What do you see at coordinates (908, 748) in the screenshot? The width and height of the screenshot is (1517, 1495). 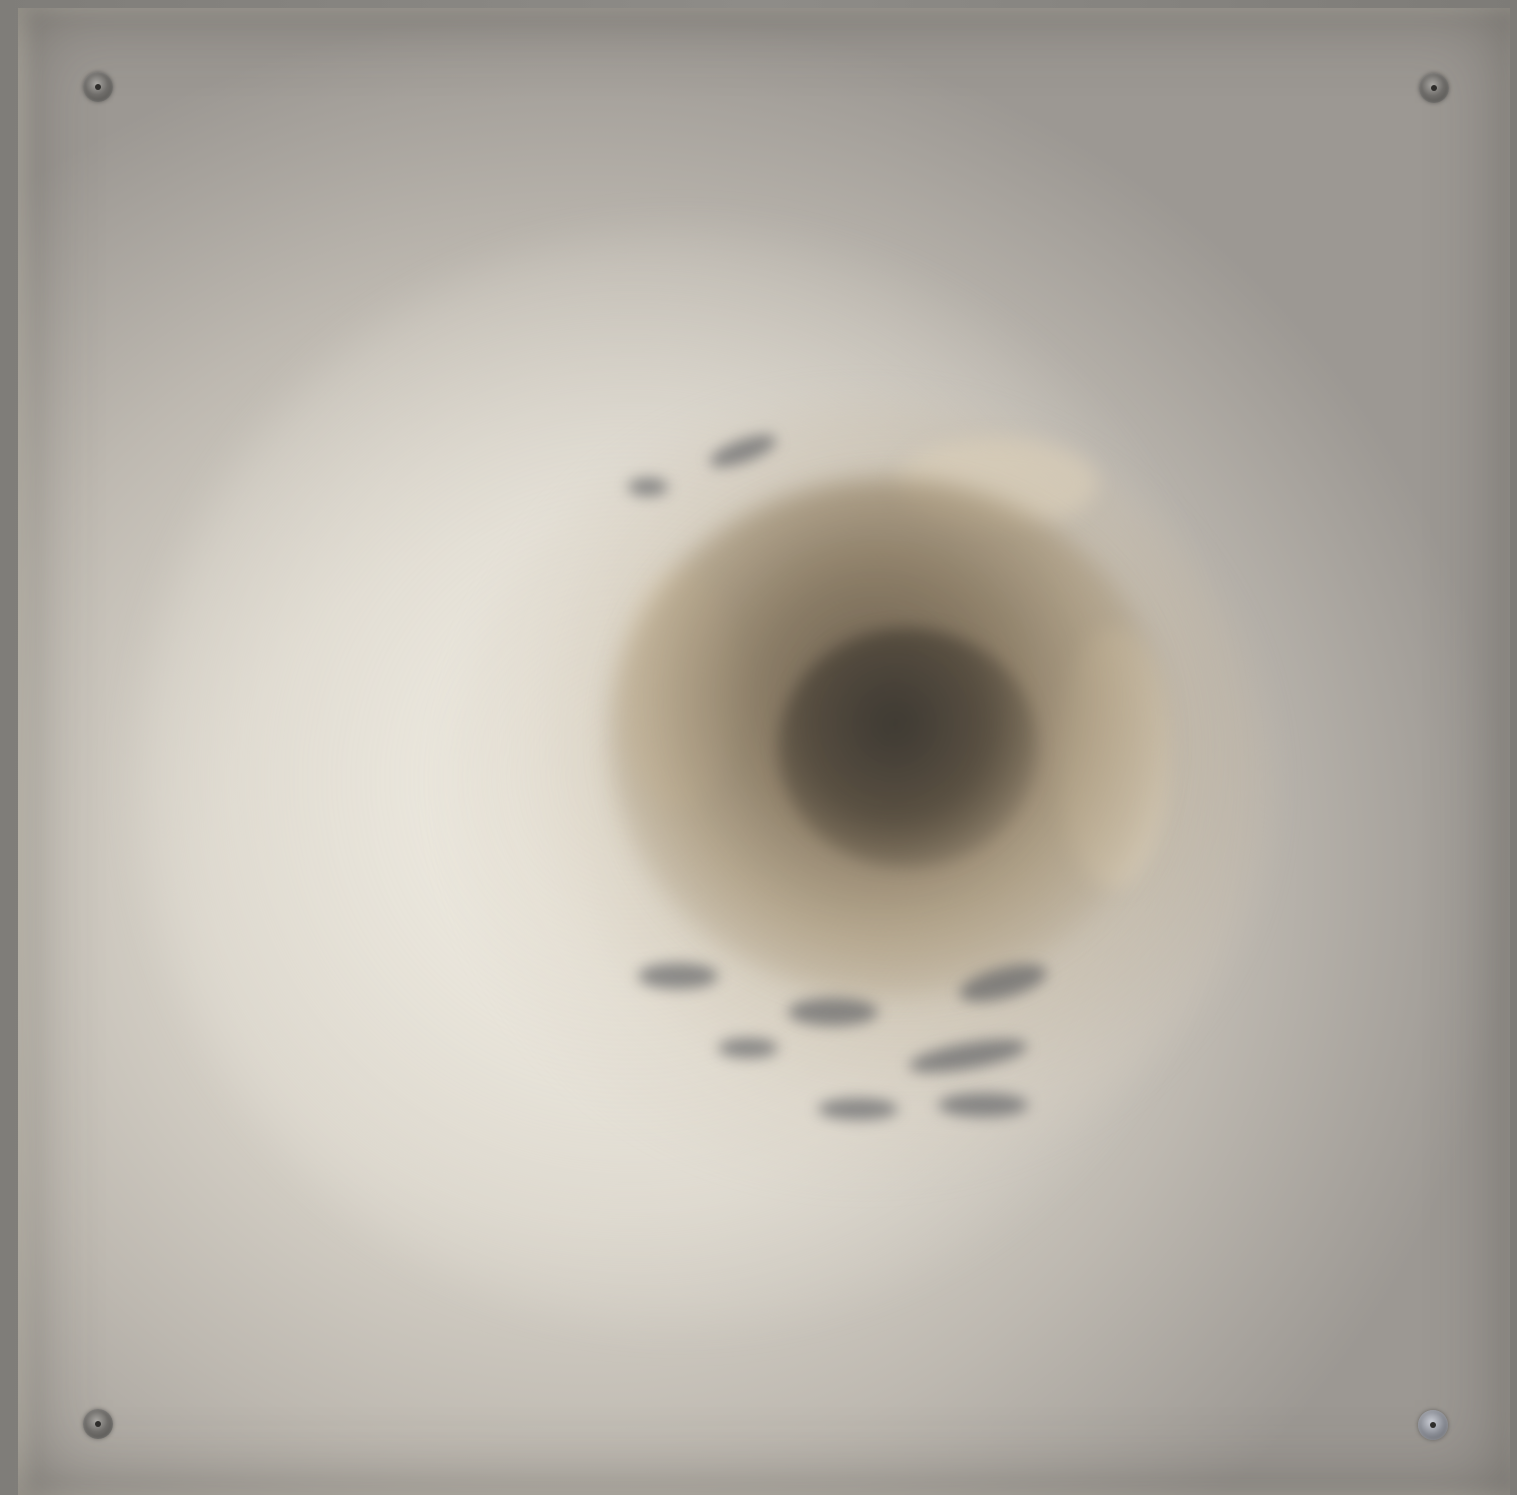 I see `vortex-core` at bounding box center [908, 748].